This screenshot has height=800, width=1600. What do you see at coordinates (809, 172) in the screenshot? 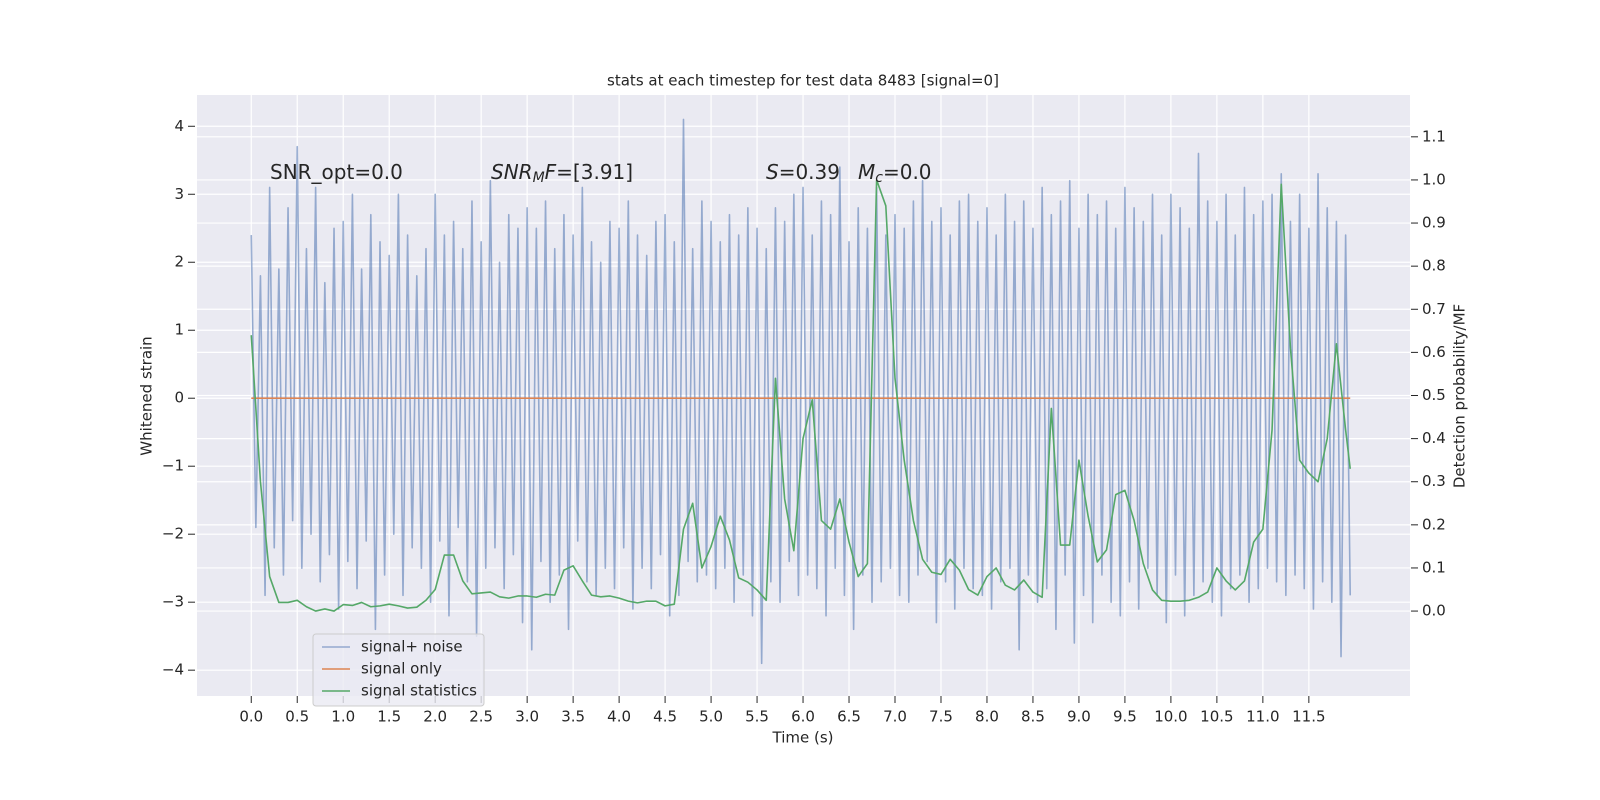
I see `annotation-part: =0.39` at bounding box center [809, 172].